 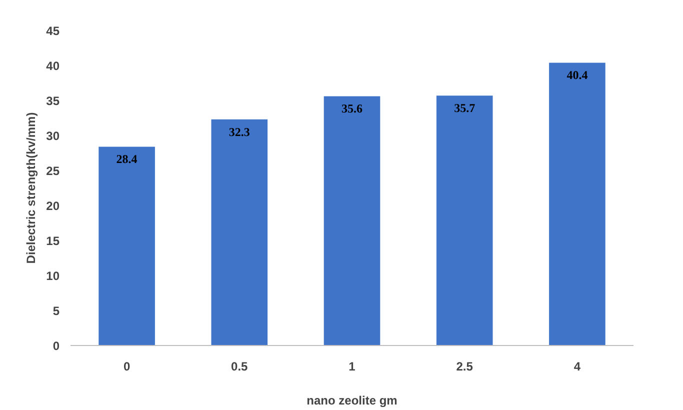 What do you see at coordinates (53, 241) in the screenshot?
I see `y-tick-label: 15` at bounding box center [53, 241].